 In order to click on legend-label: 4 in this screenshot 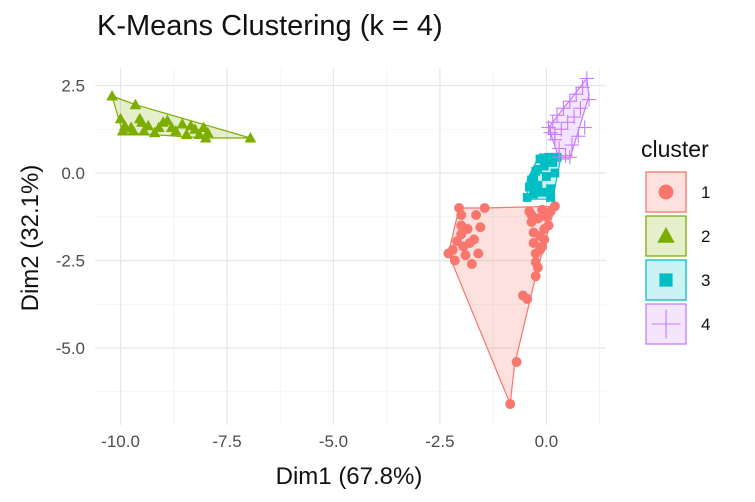, I will do `click(705, 324)`.